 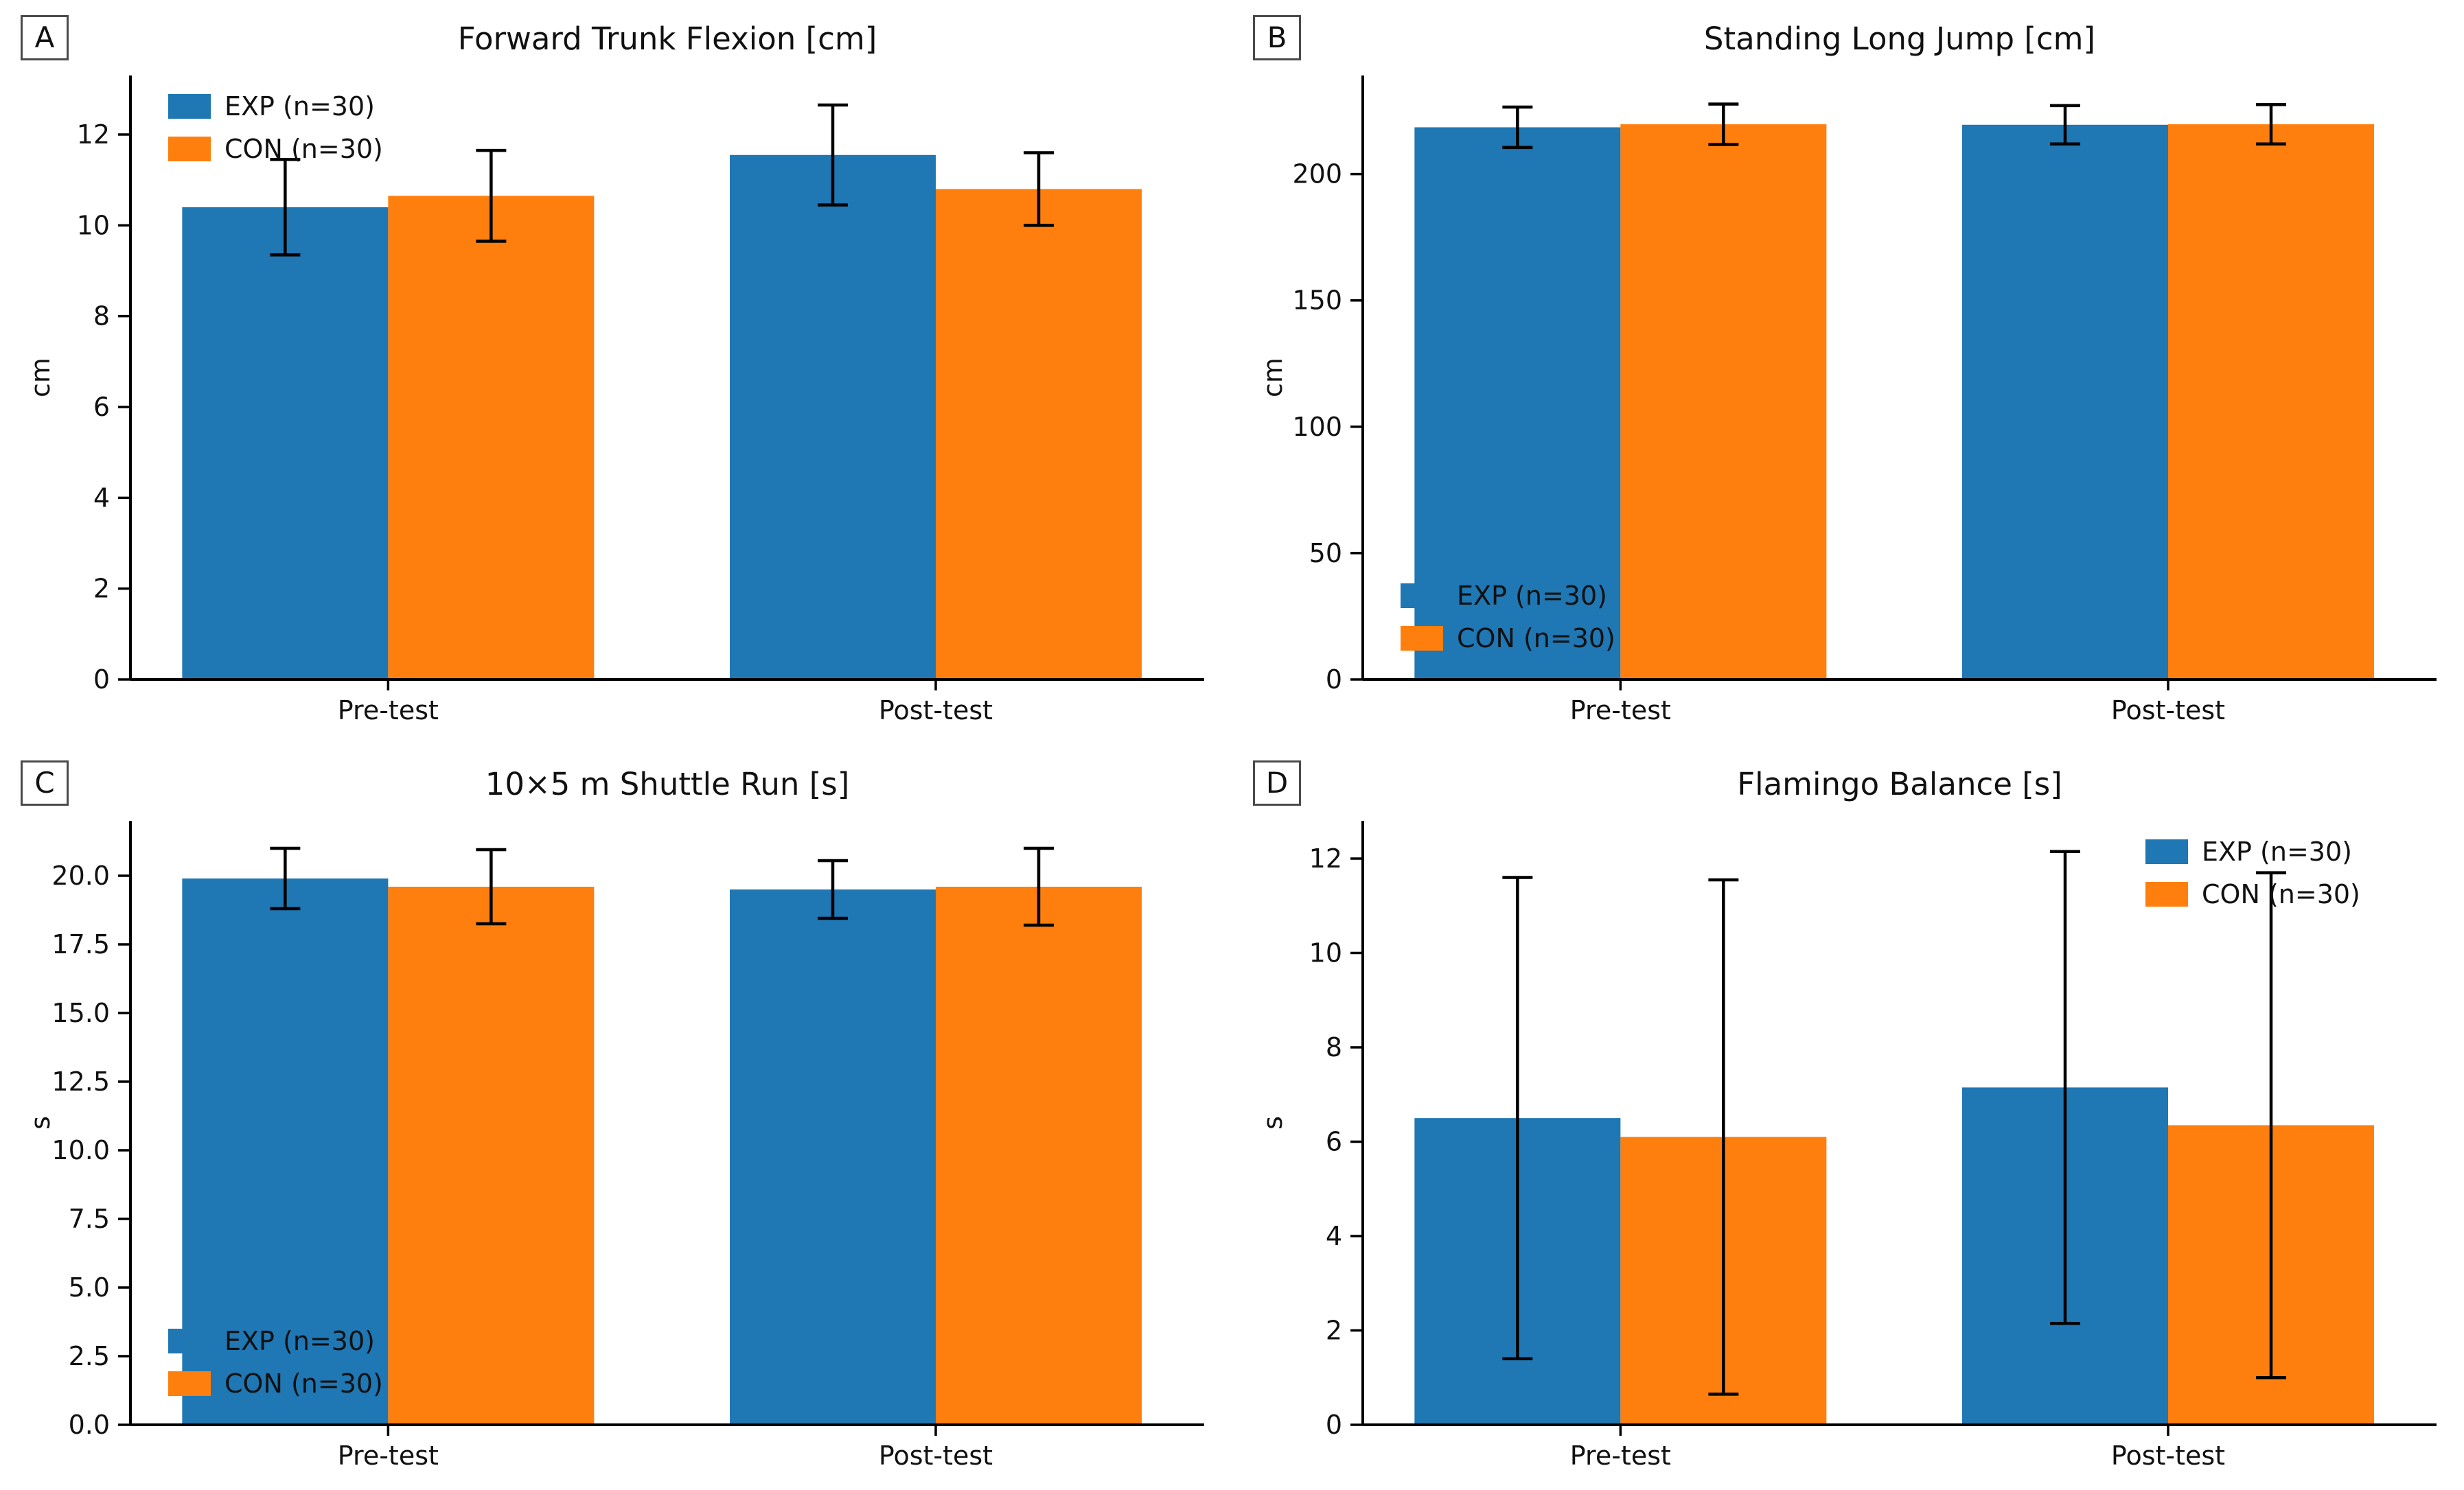 I want to click on y-tick-label: 150, so click(x=1317, y=301).